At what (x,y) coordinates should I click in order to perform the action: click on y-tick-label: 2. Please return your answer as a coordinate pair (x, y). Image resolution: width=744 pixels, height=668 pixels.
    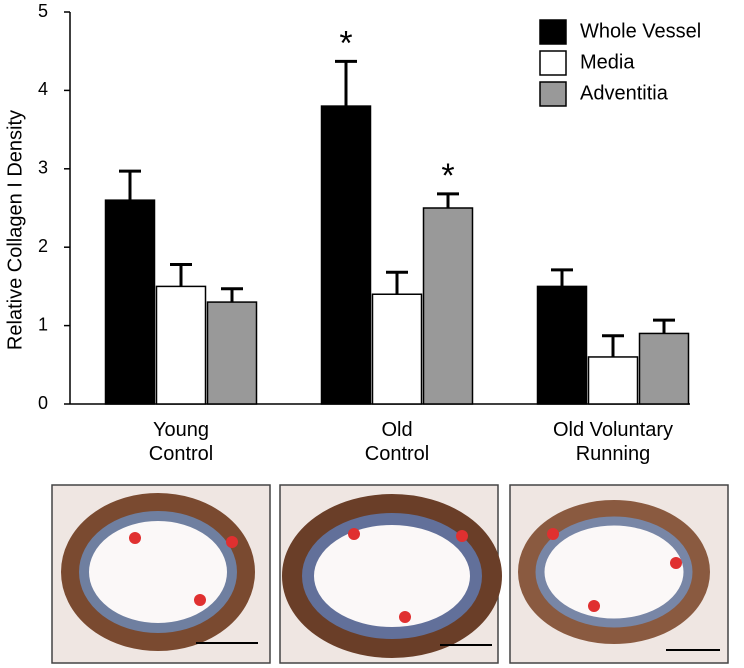
    Looking at the image, I should click on (43, 246).